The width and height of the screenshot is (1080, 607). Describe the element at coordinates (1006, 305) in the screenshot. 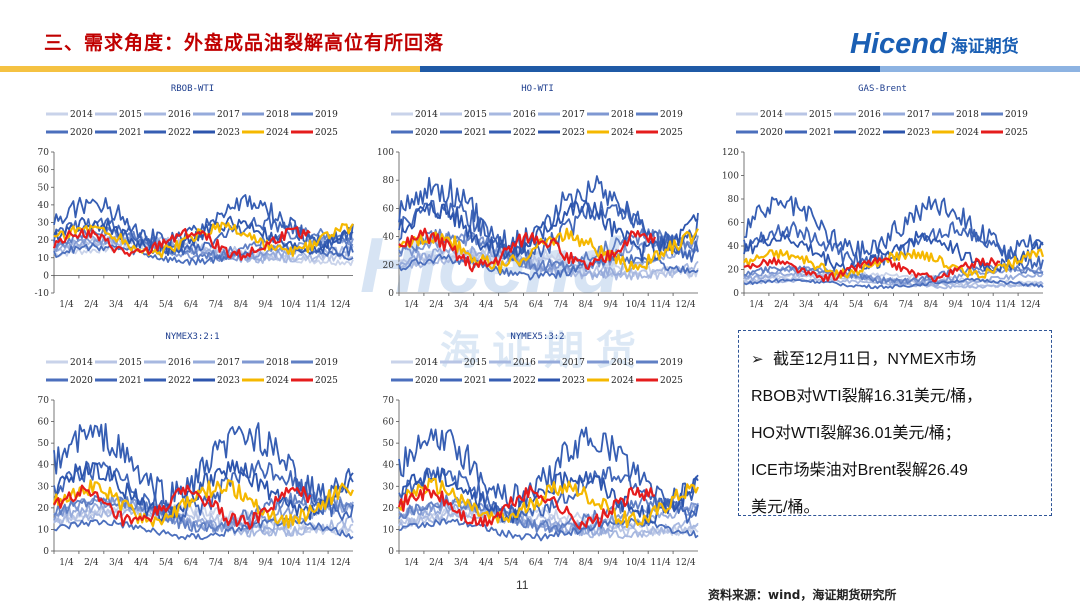

I see `x-tick-label: 11/4` at that location.